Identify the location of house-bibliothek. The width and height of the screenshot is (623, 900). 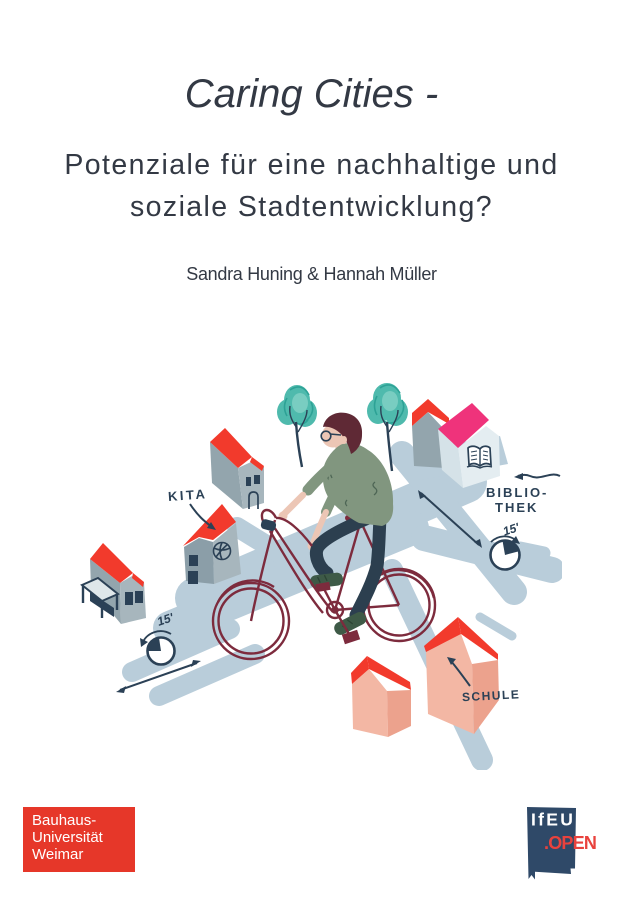
(469, 445).